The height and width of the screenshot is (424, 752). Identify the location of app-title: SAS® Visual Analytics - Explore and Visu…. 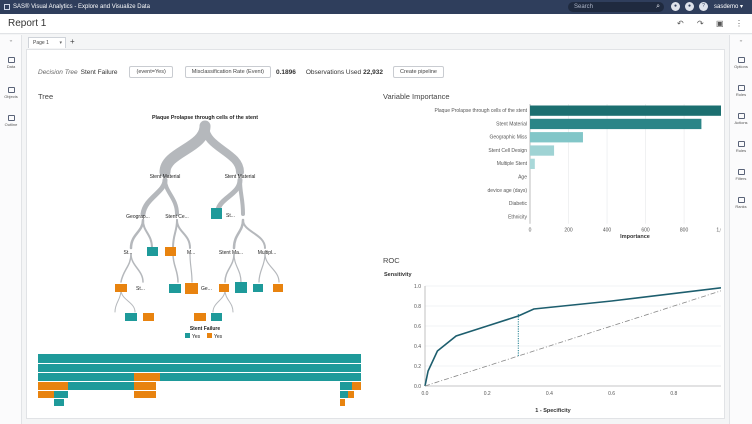
(81, 7).